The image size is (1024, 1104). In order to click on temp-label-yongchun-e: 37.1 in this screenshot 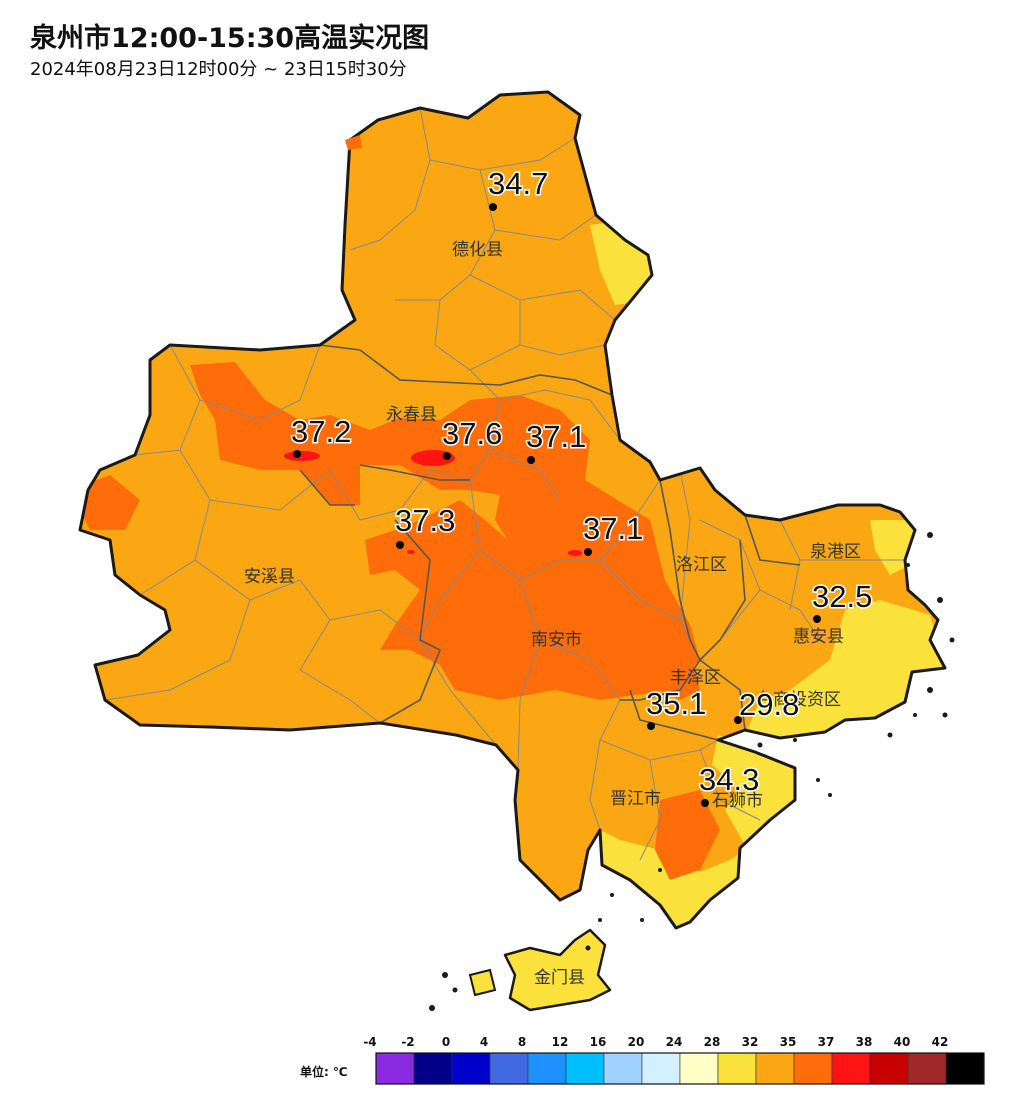, I will do `click(556, 436)`.